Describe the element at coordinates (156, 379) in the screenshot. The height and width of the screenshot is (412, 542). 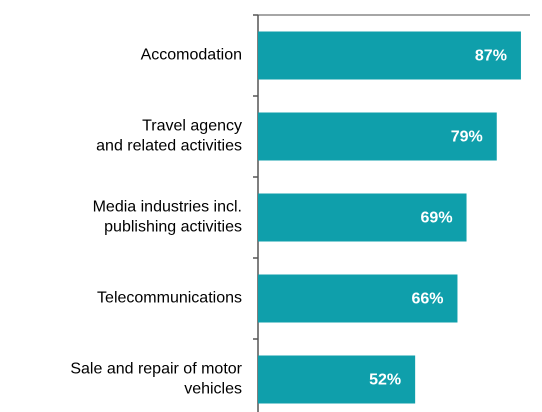
I see `category-label: Sale and repair of motor vehicles` at that location.